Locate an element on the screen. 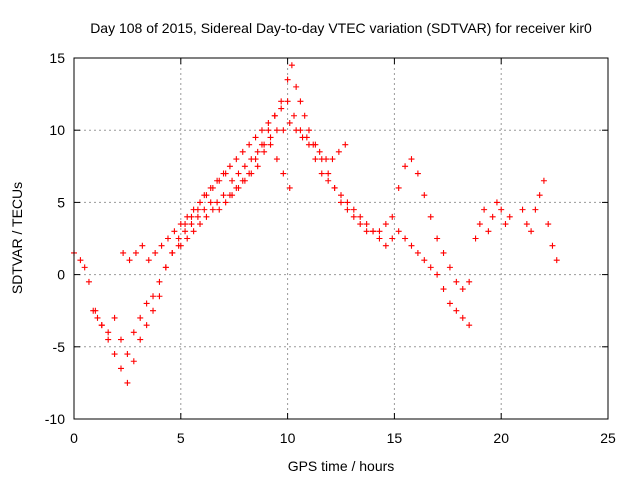 The width and height of the screenshot is (640, 480). x-tick-label: 15 is located at coordinates (395, 438).